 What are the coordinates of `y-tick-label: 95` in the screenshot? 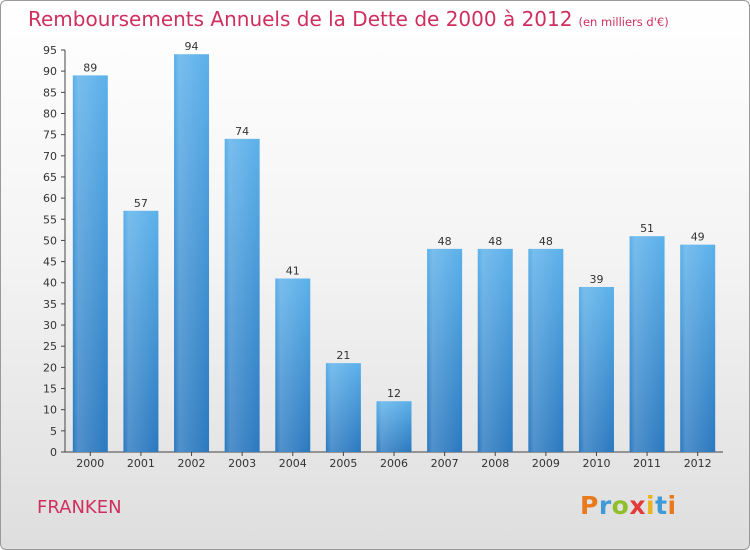 It's located at (50, 50).